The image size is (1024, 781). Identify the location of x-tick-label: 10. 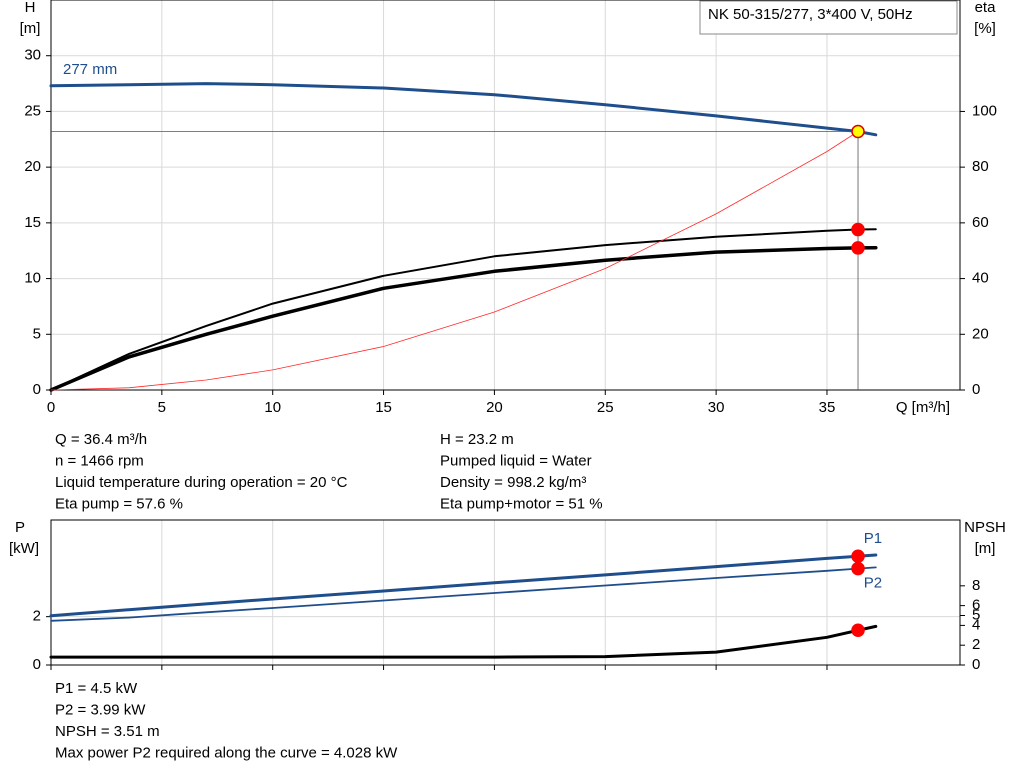
(272, 407).